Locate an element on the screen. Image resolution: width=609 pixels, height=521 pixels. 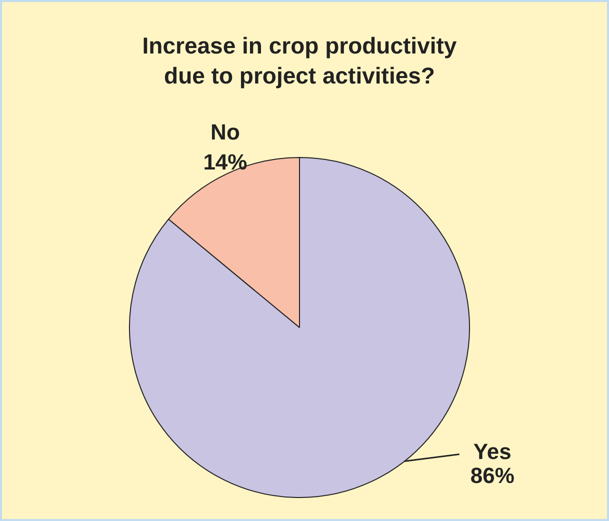
data-label: 86% is located at coordinates (492, 475).